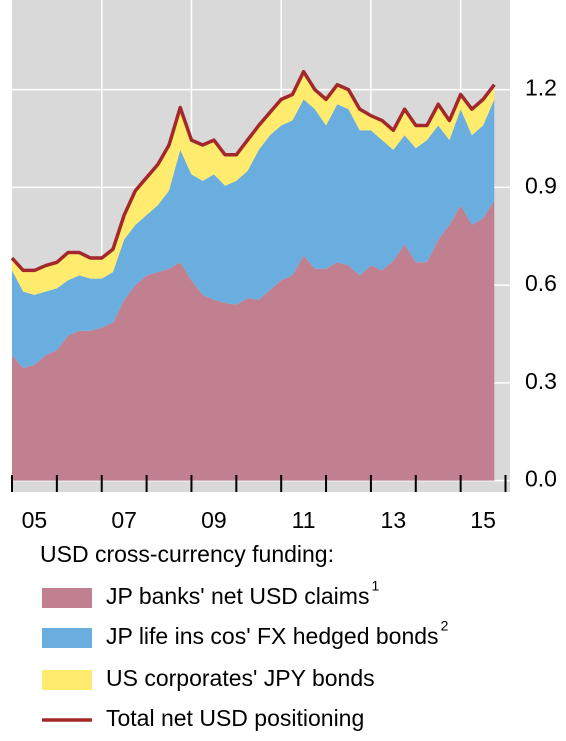 The image size is (566, 741). Describe the element at coordinates (375, 586) in the screenshot. I see `legend-footnote: 1` at that location.